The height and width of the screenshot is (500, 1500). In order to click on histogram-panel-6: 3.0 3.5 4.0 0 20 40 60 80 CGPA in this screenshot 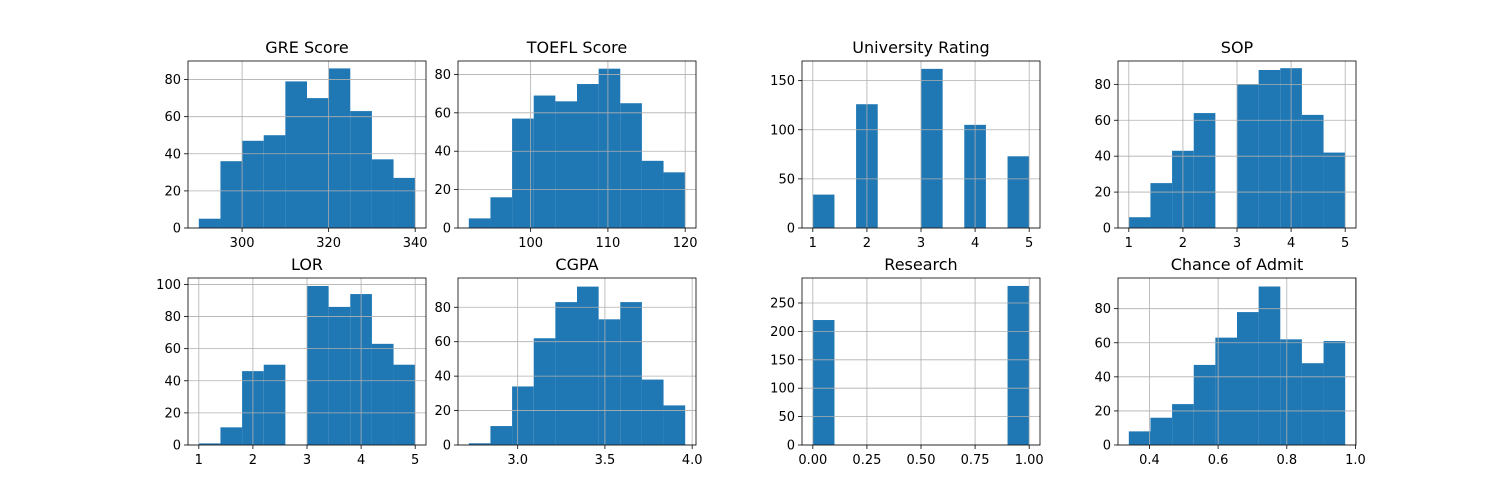, I will do `click(568, 361)`.